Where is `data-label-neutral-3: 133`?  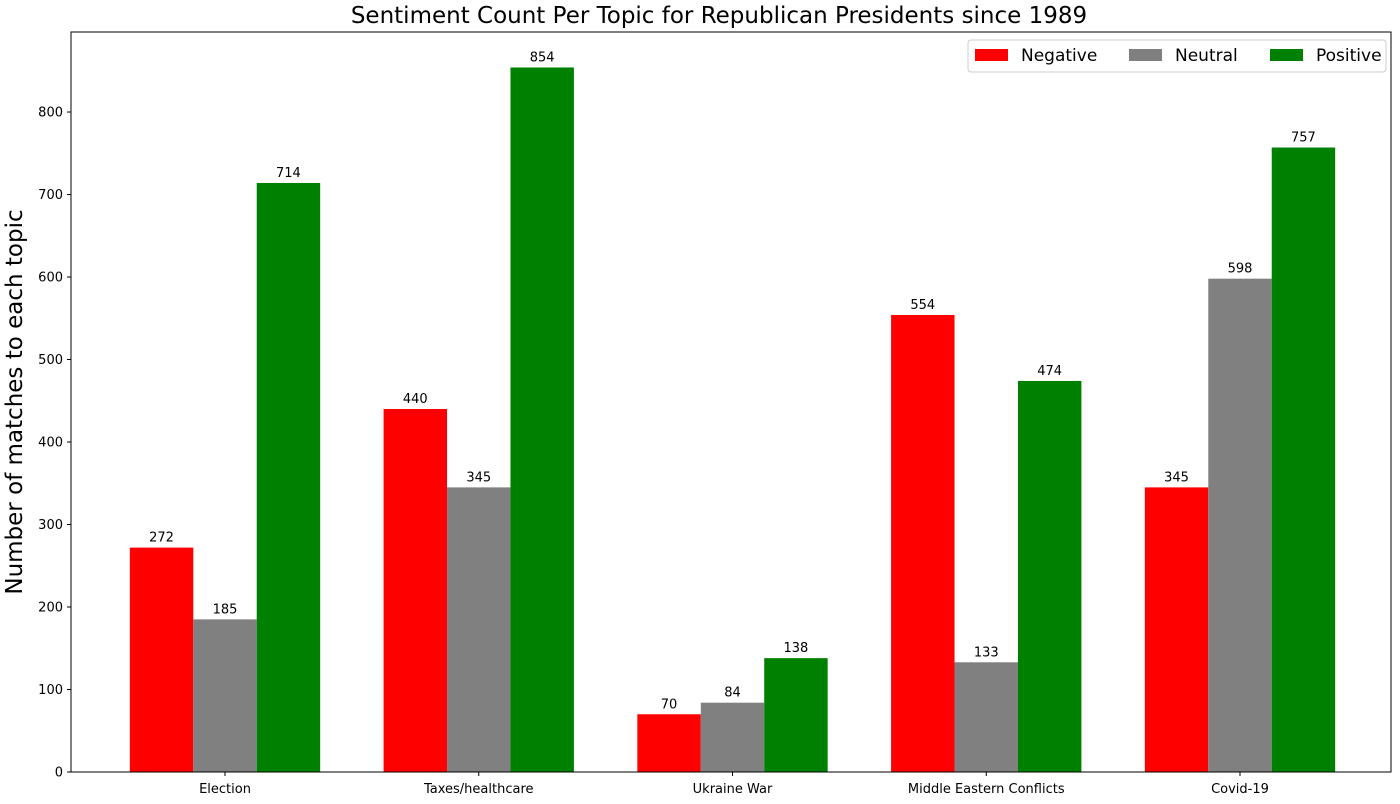
data-label-neutral-3: 133 is located at coordinates (986, 652).